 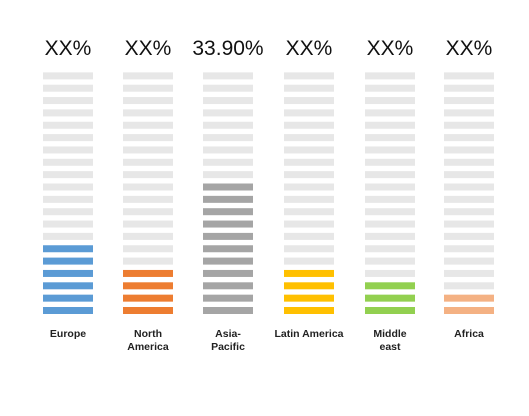 I want to click on column-asia-pacific: 33.90% Asia-Pacific, so click(x=227, y=195).